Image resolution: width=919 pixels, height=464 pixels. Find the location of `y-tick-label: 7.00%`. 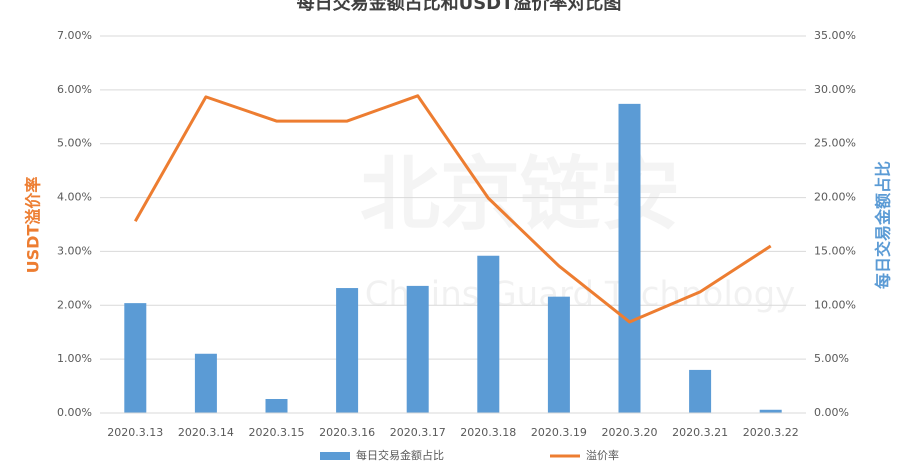

y-tick-label: 7.00% is located at coordinates (74, 35).